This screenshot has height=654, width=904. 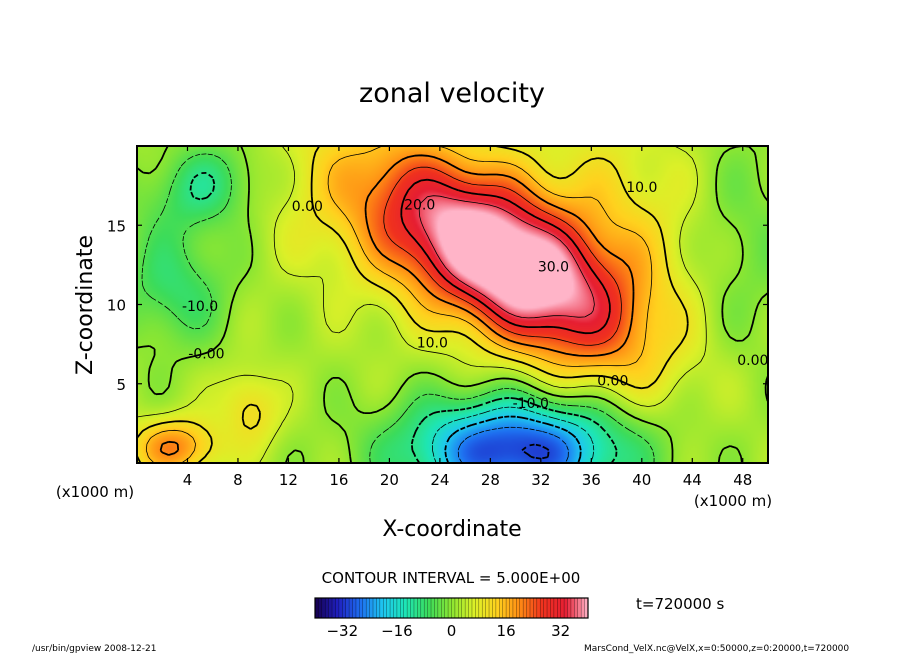 I want to click on x-tick-label: 44, so click(x=692, y=480).